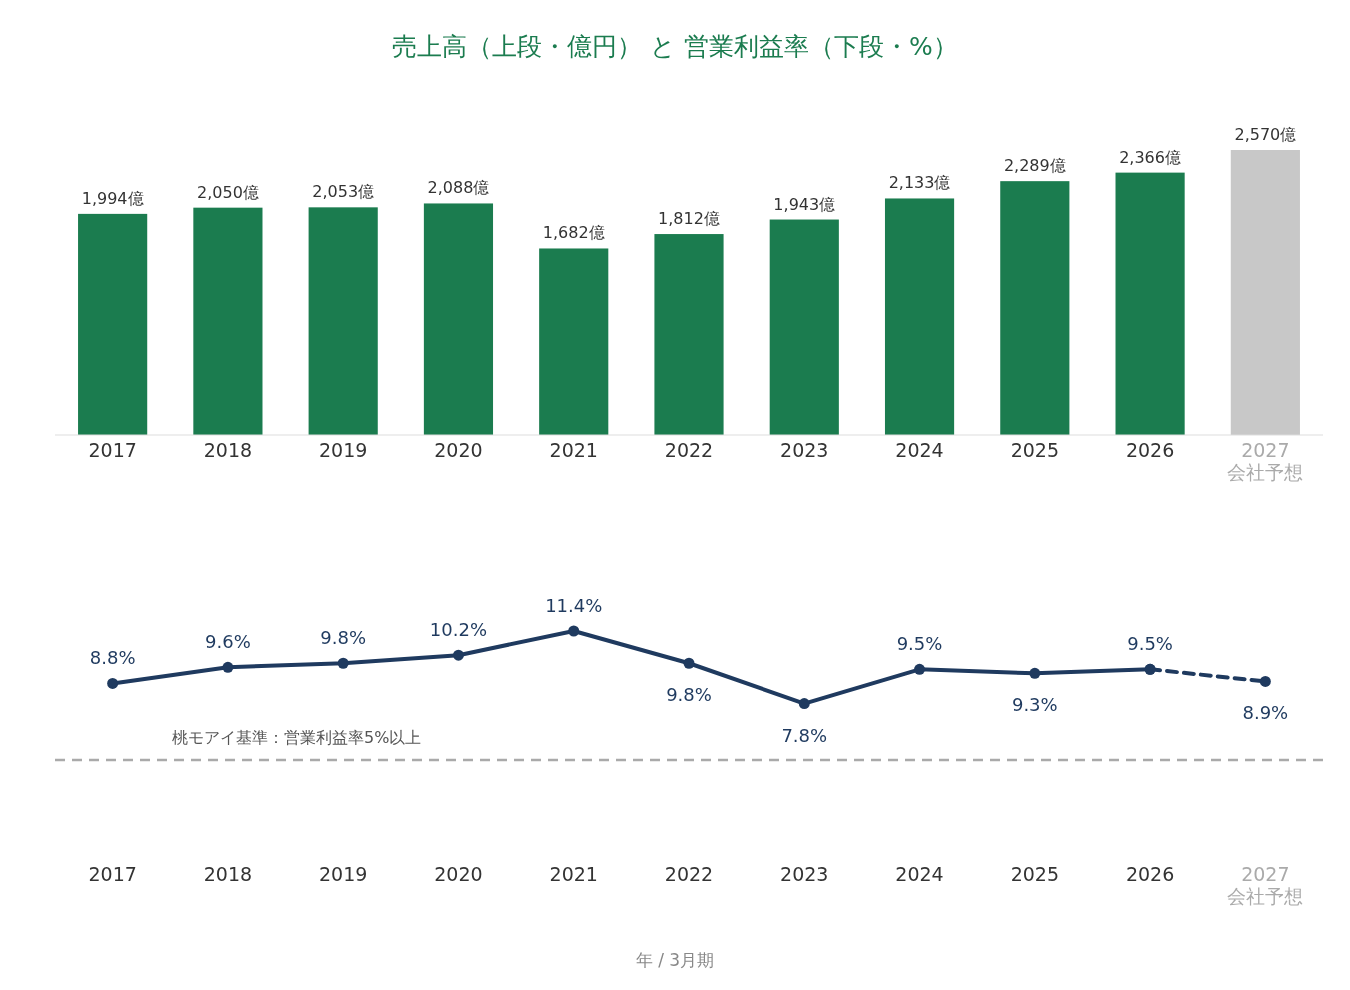 Image resolution: width=1350 pixels, height=990 pixels. Describe the element at coordinates (804, 735) in the screenshot. I see `data-label: 7.8%` at that location.